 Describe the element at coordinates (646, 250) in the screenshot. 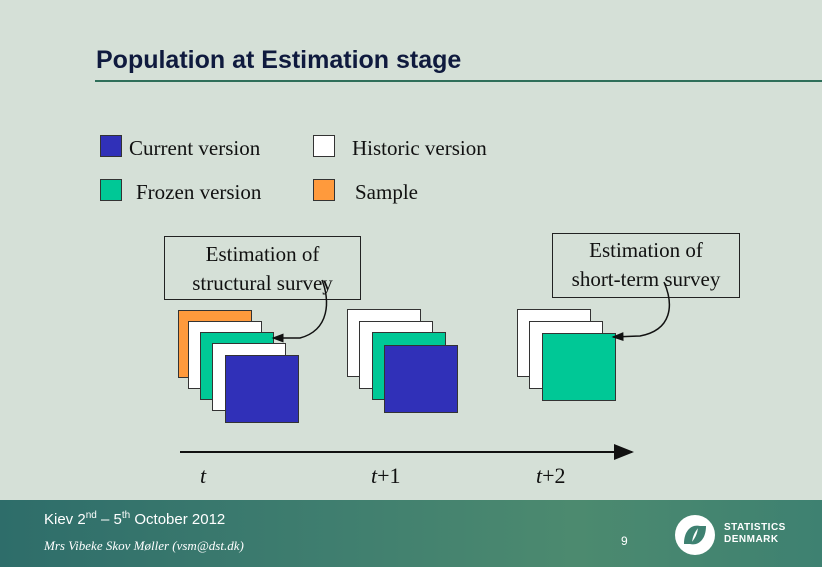

I see `shortterm-survey-line1: Estimation of` at that location.